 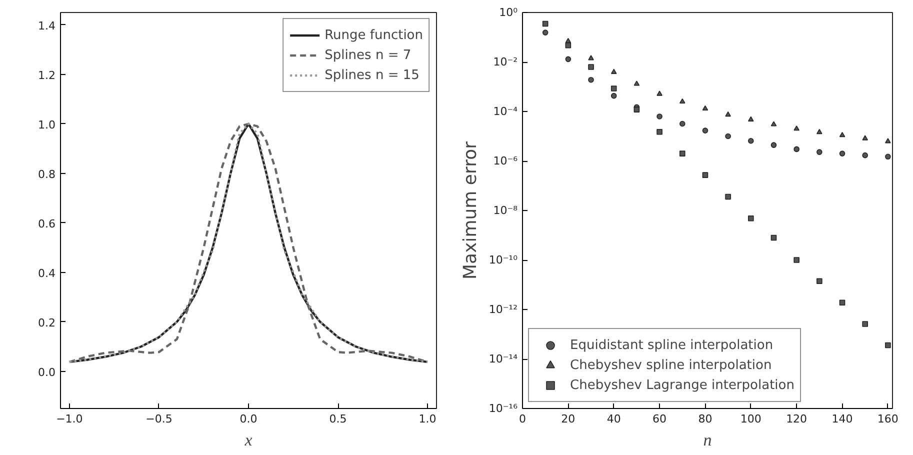 I want to click on x-tick-label: 0.0, so click(x=249, y=419).